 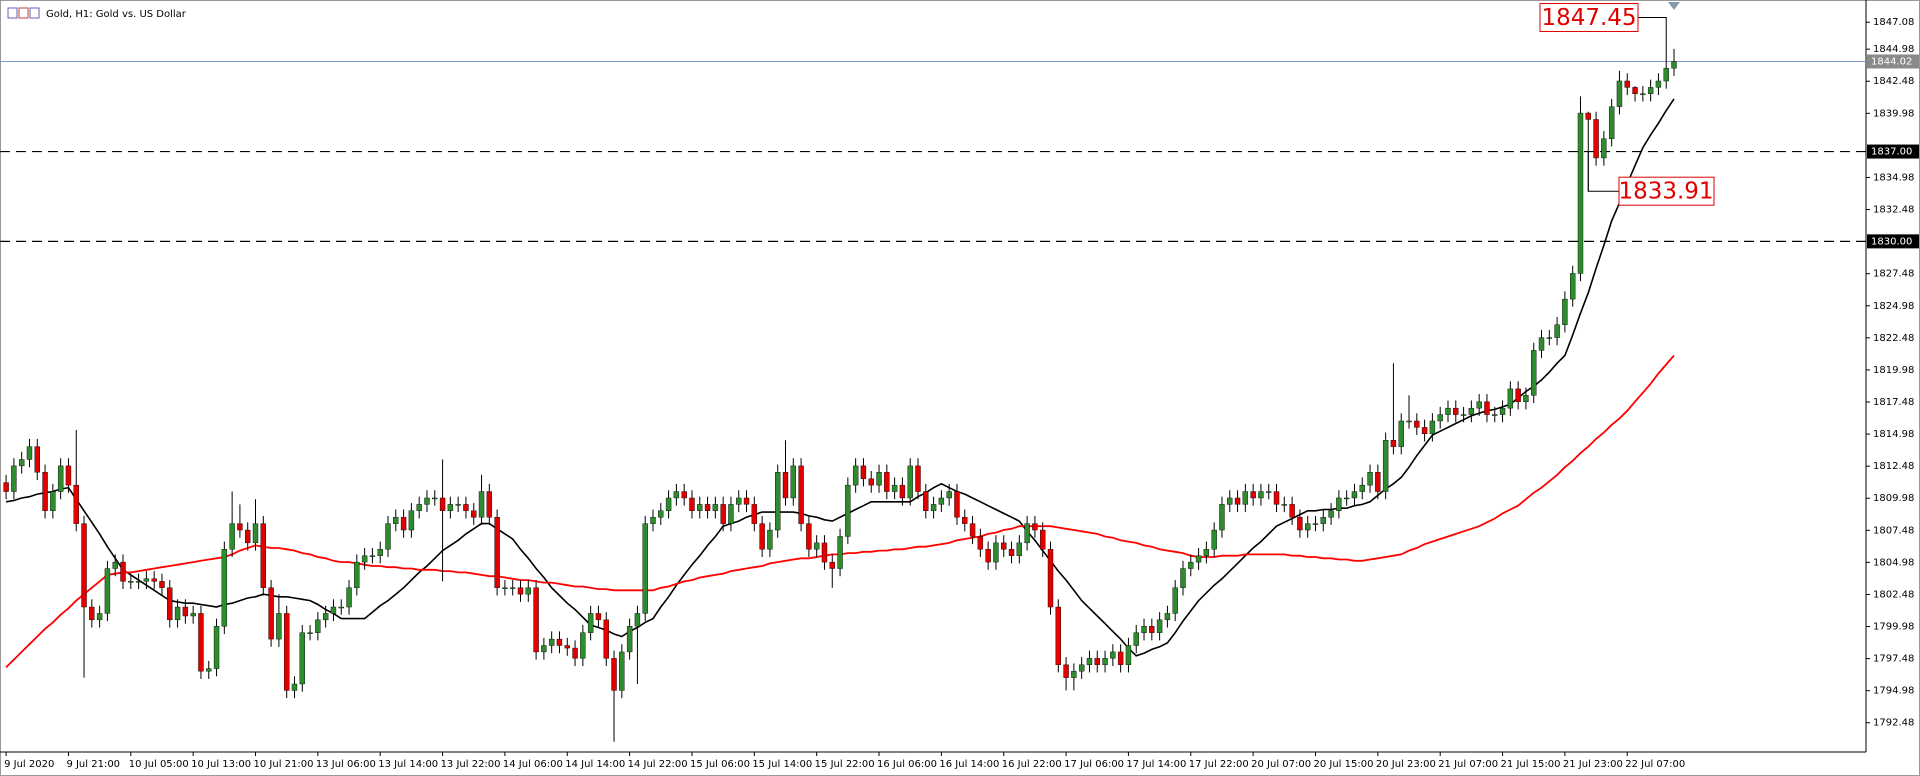 I want to click on y-tick-label: 1819.98, so click(x=1893, y=370).